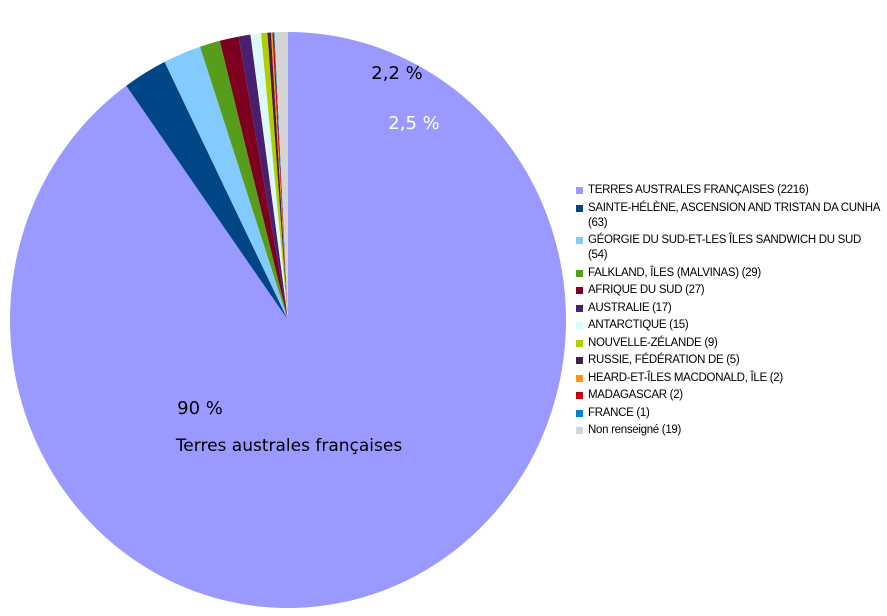 The height and width of the screenshot is (616, 887). Describe the element at coordinates (698, 190) in the screenshot. I see `legend-label: TERRES AUSTRALES FRANÇAISES (2216)` at that location.